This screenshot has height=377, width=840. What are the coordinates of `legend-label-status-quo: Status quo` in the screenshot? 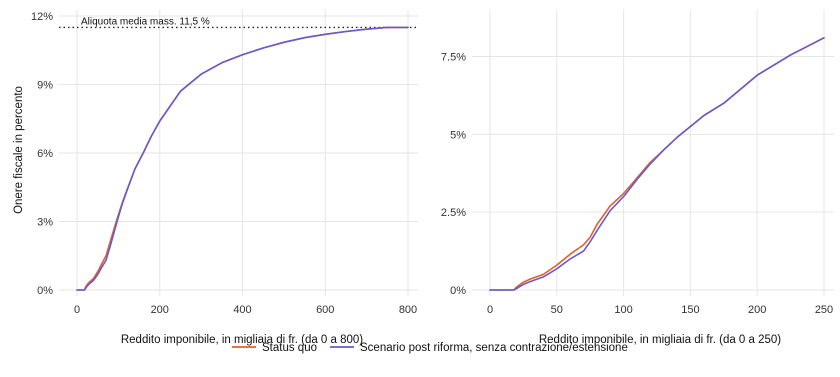 It's located at (289, 348).